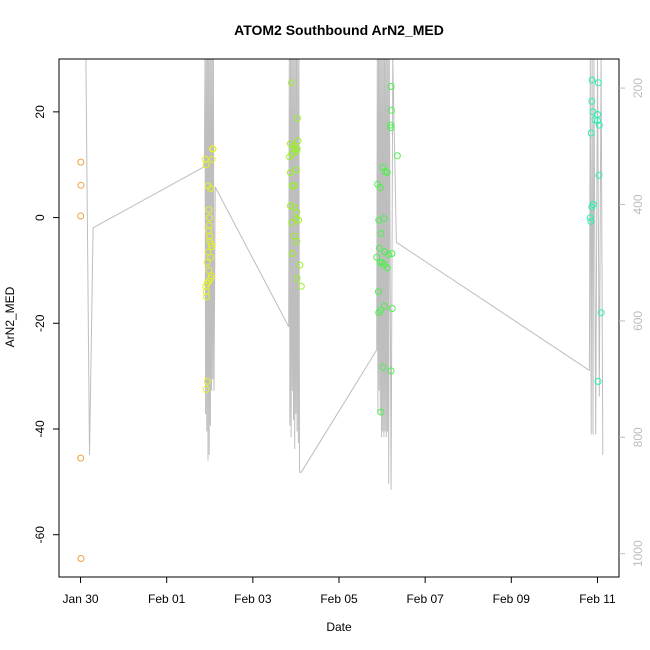 The image size is (650, 650). I want to click on y2-tick-label: 800, so click(638, 437).